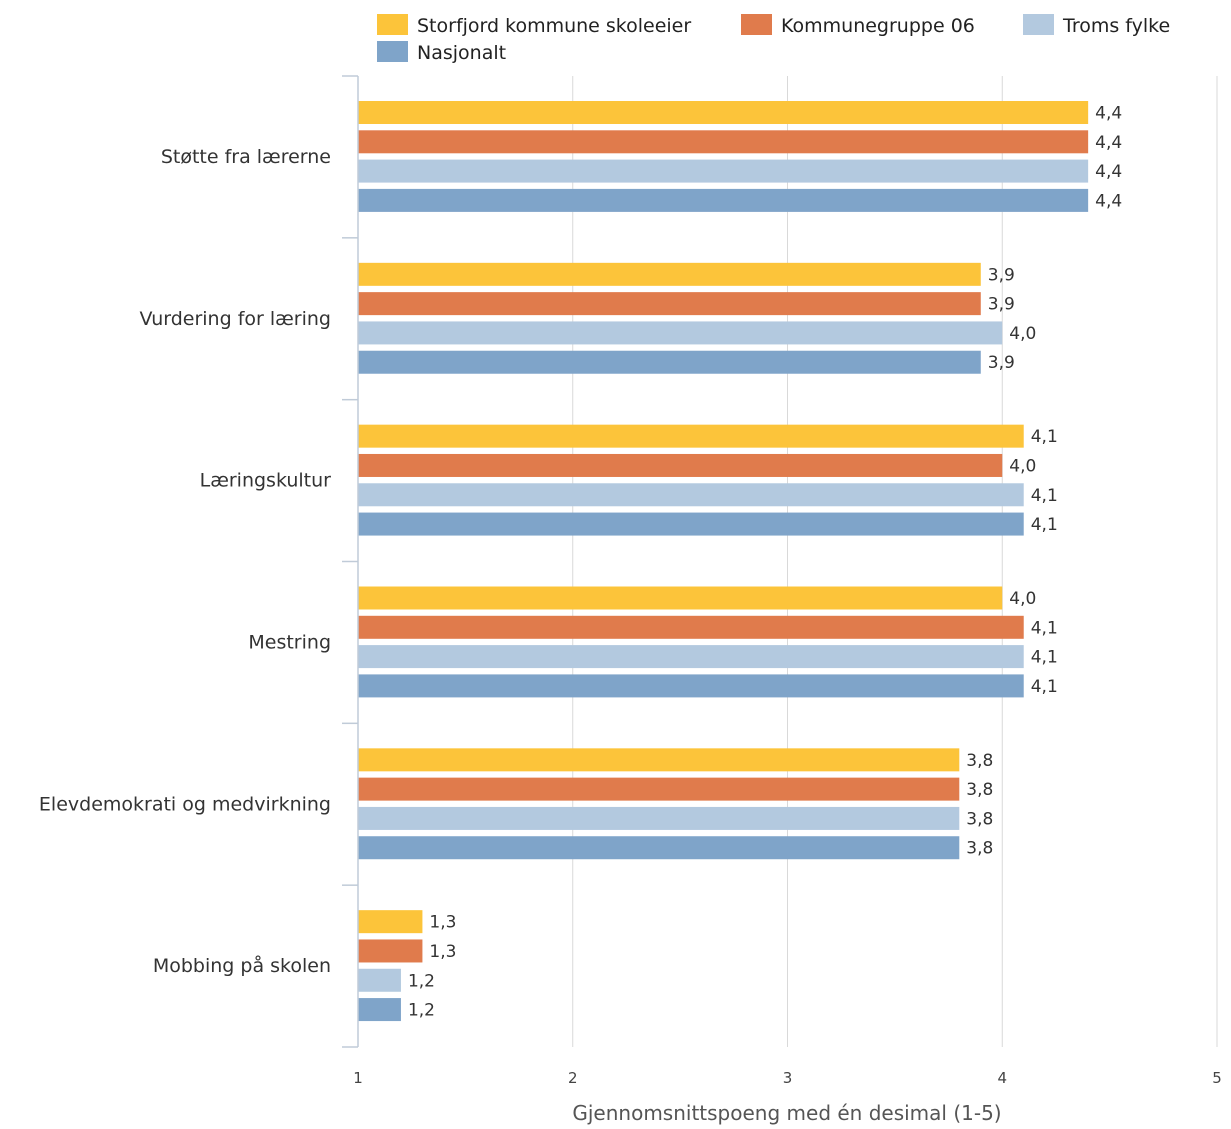  Describe the element at coordinates (786, 1113) in the screenshot. I see `x-axis-title: Gjennomsnittspoeng med én desimal (1-5)` at that location.